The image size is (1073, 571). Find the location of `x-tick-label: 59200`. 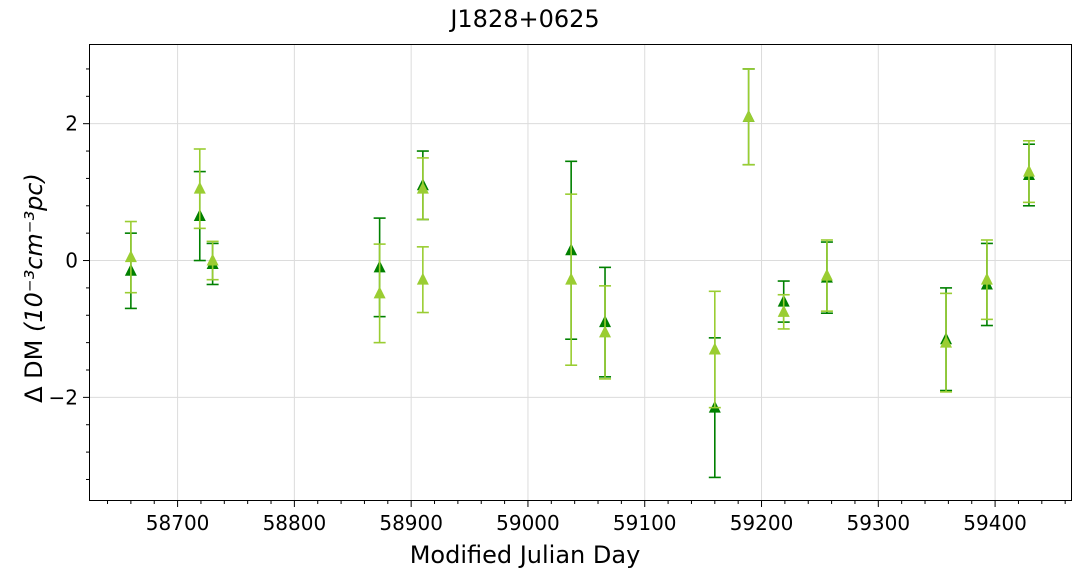

x-tick-label: 59200 is located at coordinates (762, 523).